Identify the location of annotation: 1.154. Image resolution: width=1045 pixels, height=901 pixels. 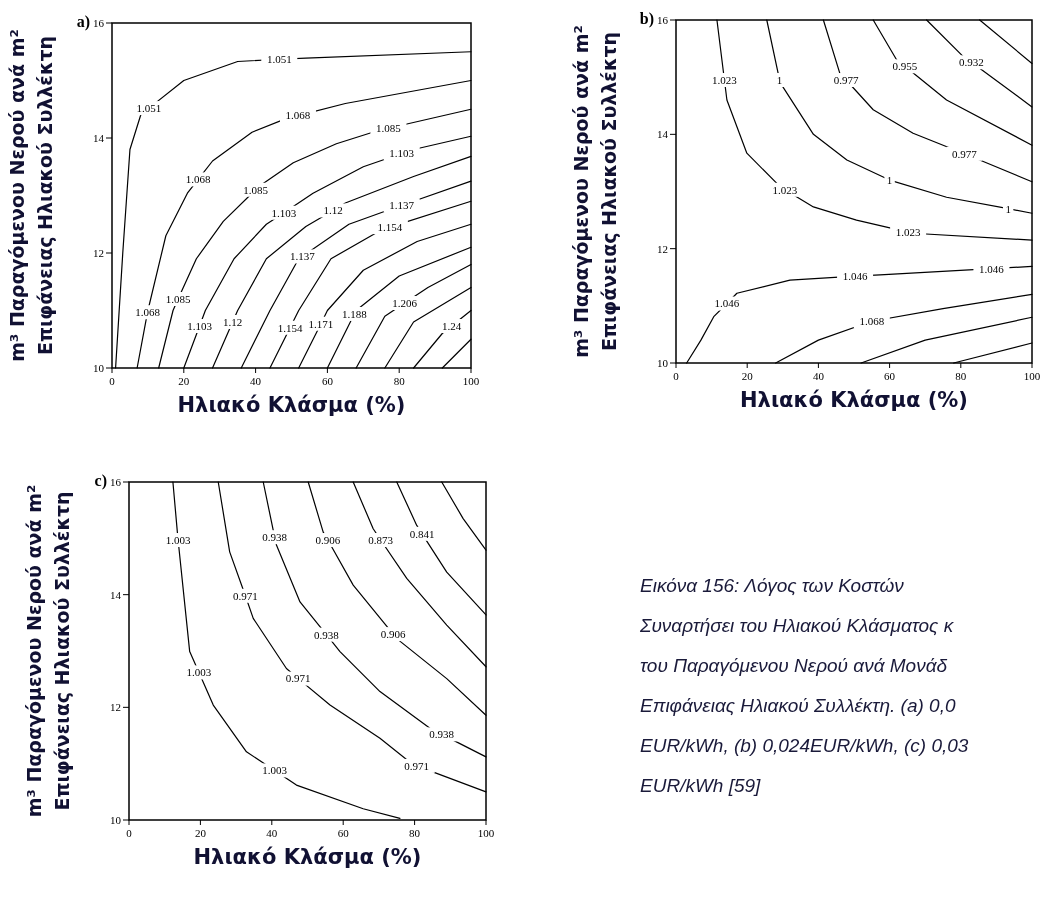
(290, 327).